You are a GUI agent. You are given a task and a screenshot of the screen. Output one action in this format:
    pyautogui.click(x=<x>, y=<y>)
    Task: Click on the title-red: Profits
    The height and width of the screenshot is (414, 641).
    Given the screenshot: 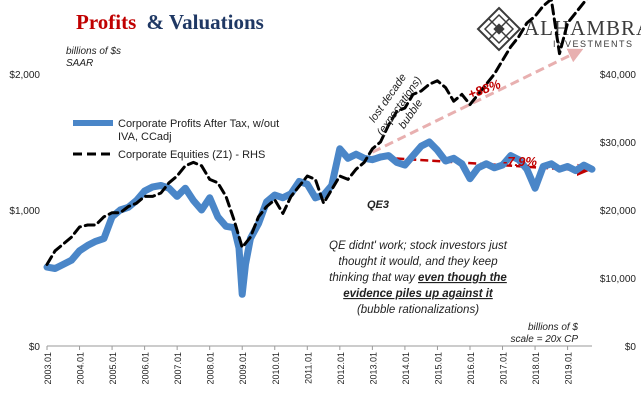 What is the action you would take?
    pyautogui.click(x=106, y=22)
    